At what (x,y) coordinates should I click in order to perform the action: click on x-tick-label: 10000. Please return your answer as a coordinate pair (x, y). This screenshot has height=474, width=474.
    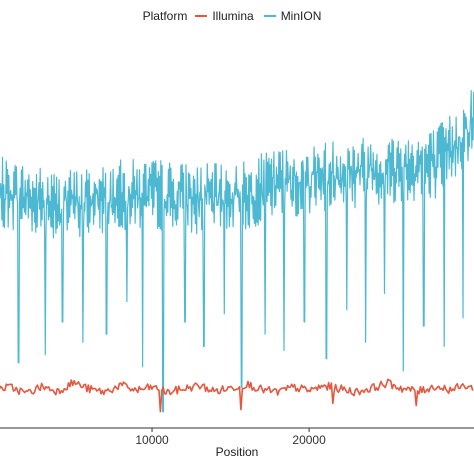
    Looking at the image, I should click on (152, 440).